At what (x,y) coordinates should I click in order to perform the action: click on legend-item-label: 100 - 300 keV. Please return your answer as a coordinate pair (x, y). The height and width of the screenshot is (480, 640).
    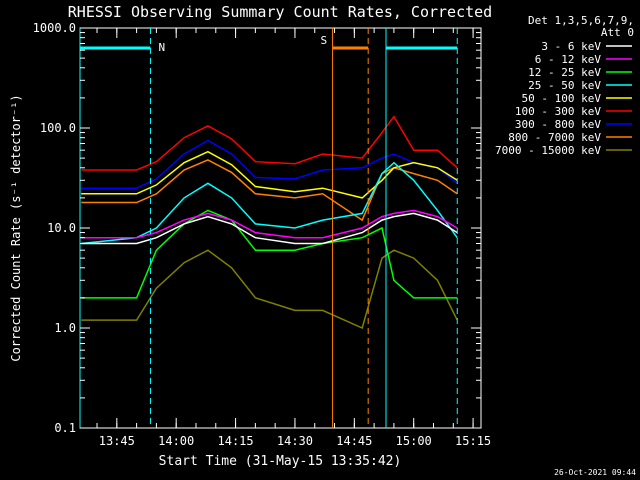
    Looking at the image, I should click on (558, 111).